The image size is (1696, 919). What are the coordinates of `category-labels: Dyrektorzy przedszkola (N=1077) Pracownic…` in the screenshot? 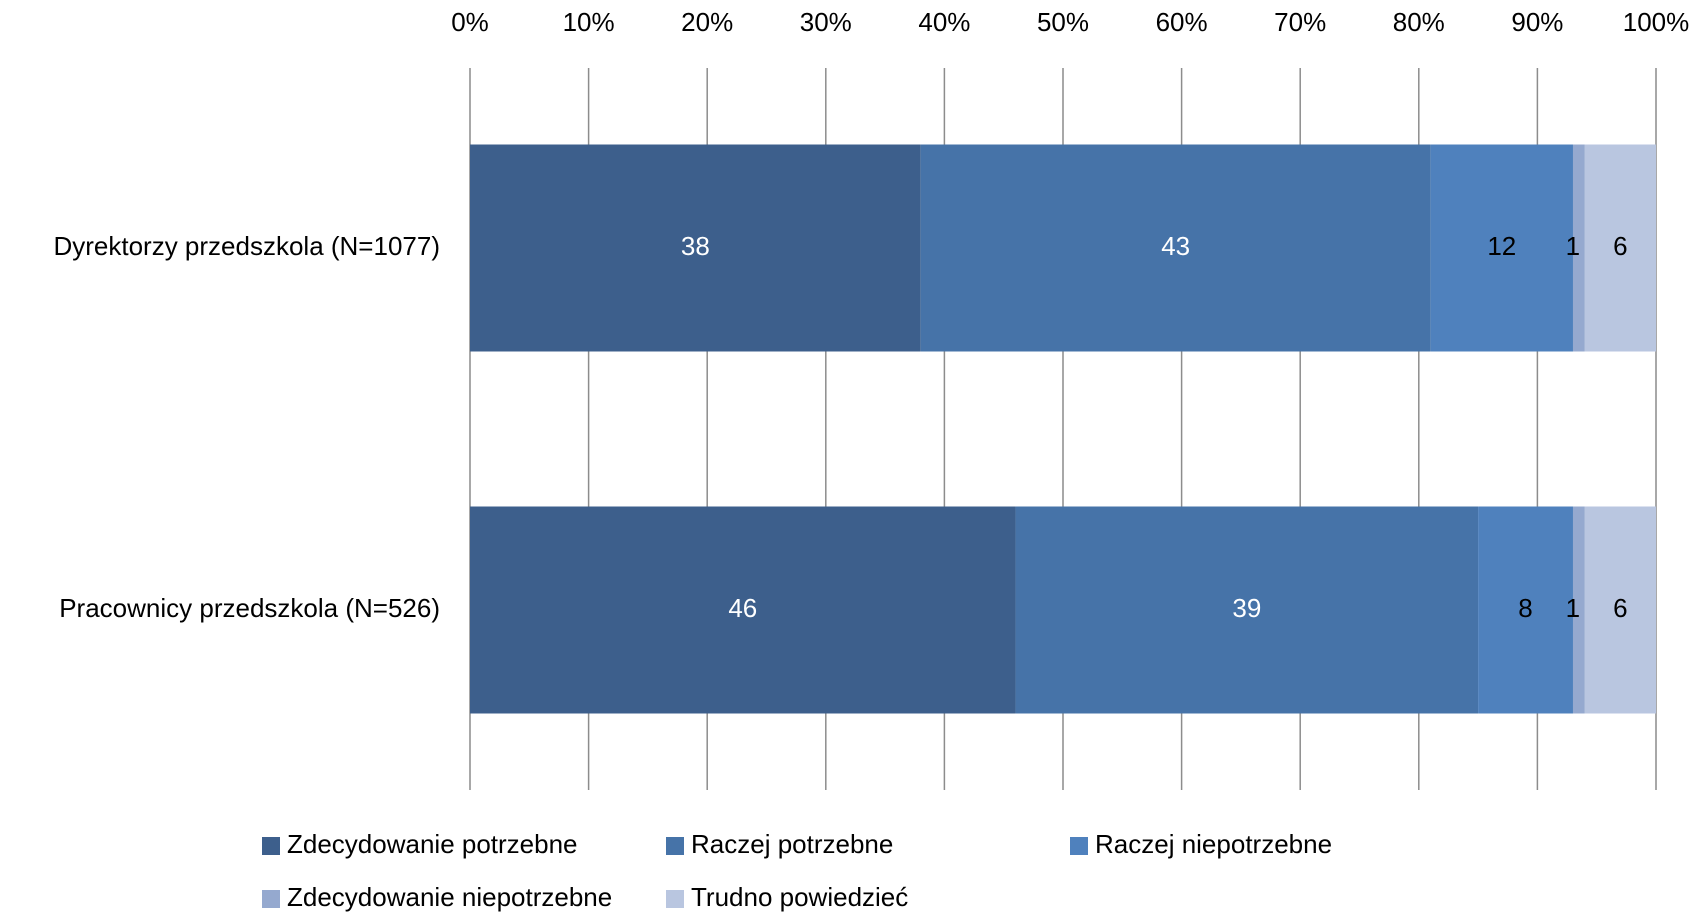 It's located at (246, 427).